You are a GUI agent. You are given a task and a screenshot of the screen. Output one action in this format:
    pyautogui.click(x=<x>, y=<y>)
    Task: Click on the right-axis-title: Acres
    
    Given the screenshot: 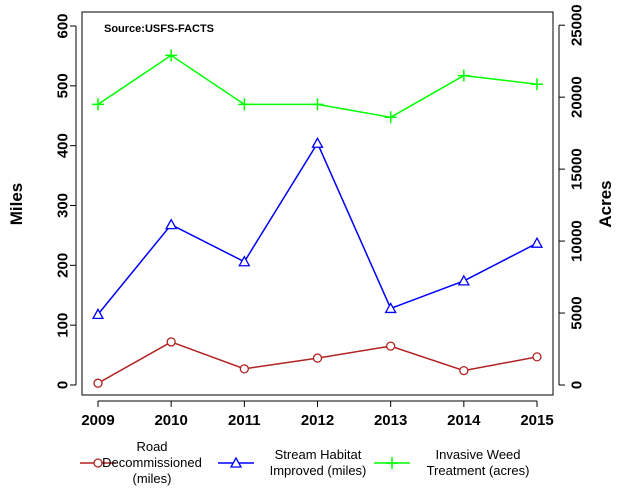 What is the action you would take?
    pyautogui.click(x=605, y=203)
    